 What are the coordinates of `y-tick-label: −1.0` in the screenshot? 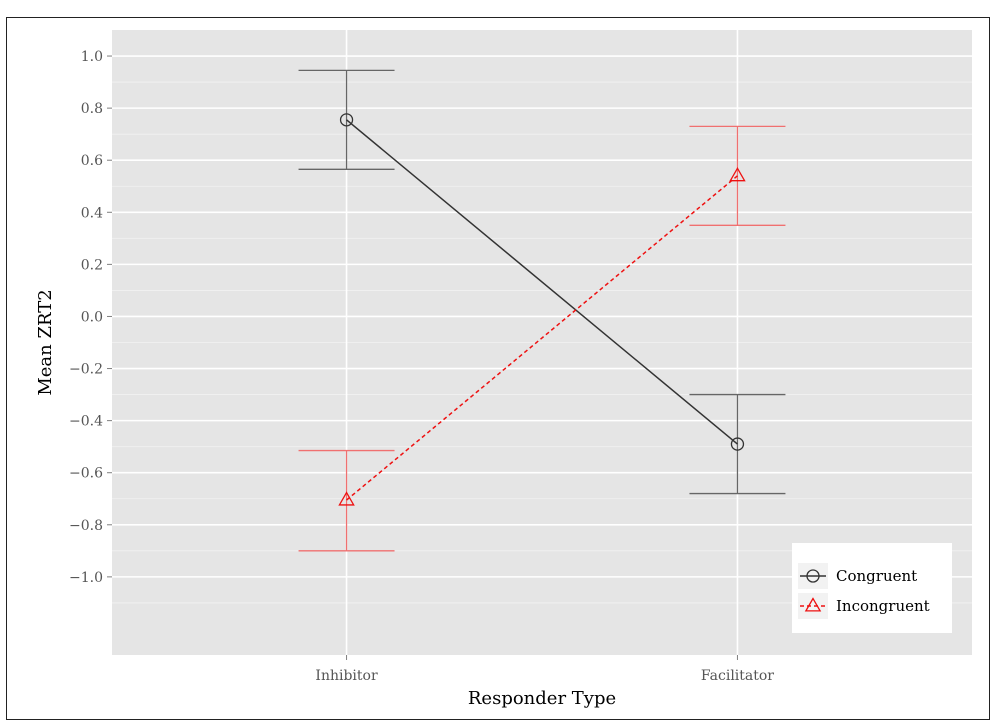 It's located at (86, 578).